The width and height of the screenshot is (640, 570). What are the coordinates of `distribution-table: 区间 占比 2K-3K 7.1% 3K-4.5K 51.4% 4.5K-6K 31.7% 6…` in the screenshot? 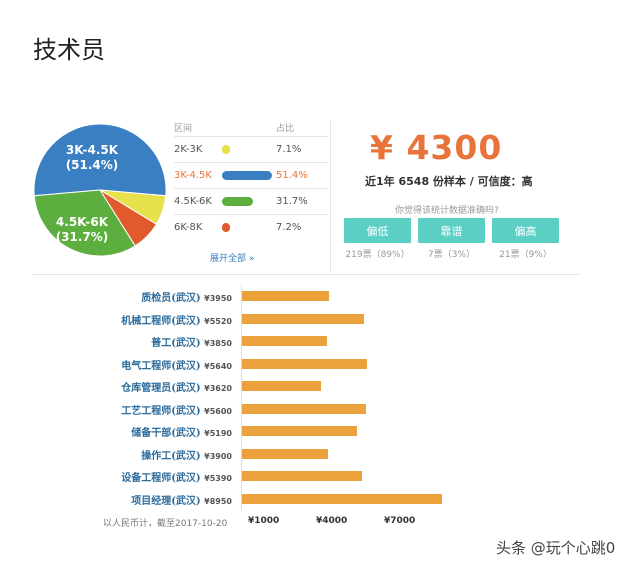 It's located at (251, 179).